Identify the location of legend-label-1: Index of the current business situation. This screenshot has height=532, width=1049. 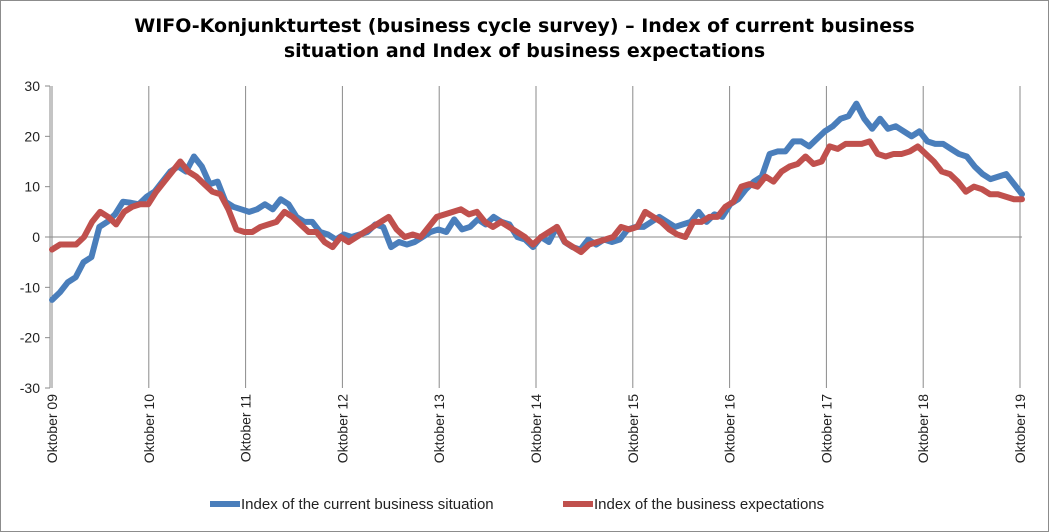
(367, 504).